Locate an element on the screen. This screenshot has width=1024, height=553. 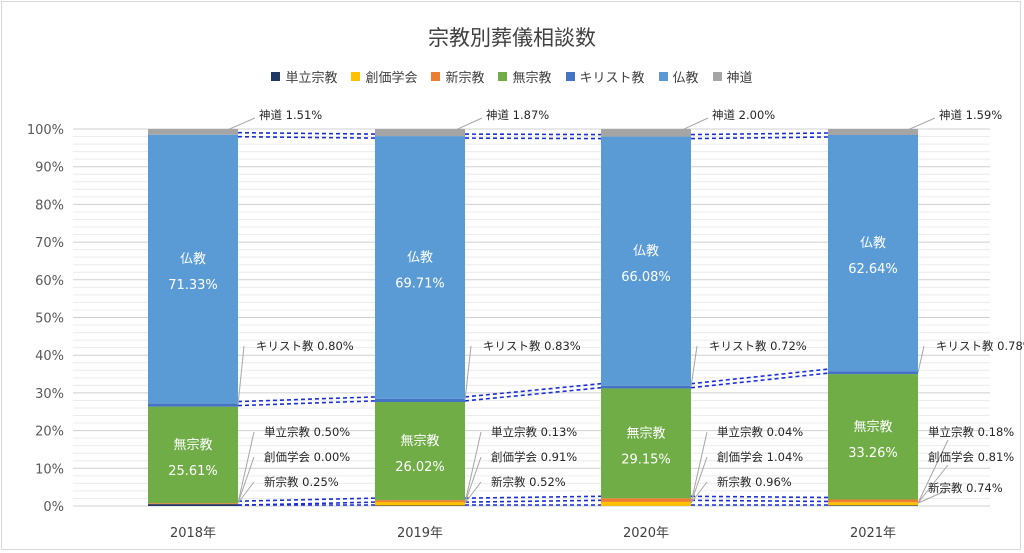
data-label: キリスト教 0.80% is located at coordinates (305, 346).